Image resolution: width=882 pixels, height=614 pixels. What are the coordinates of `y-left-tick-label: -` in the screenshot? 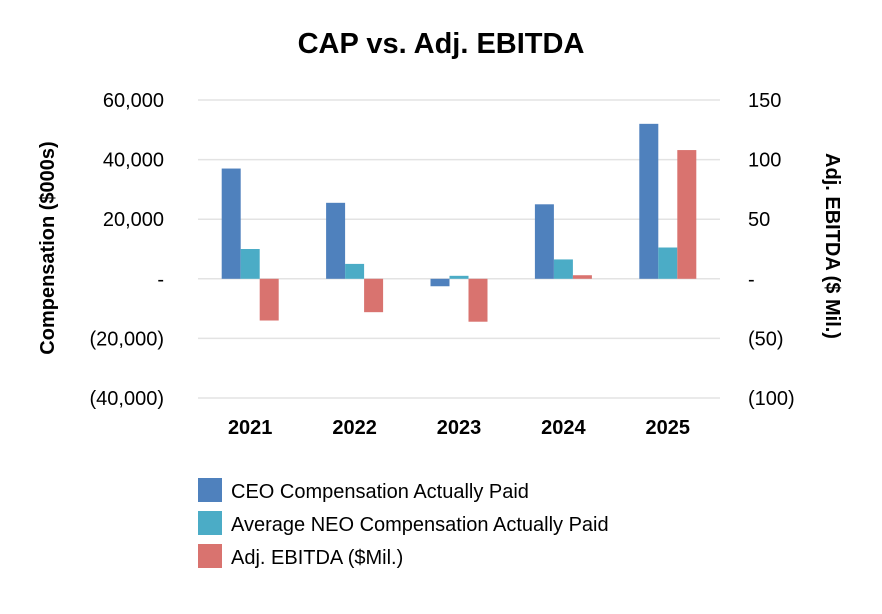 It's located at (160, 280).